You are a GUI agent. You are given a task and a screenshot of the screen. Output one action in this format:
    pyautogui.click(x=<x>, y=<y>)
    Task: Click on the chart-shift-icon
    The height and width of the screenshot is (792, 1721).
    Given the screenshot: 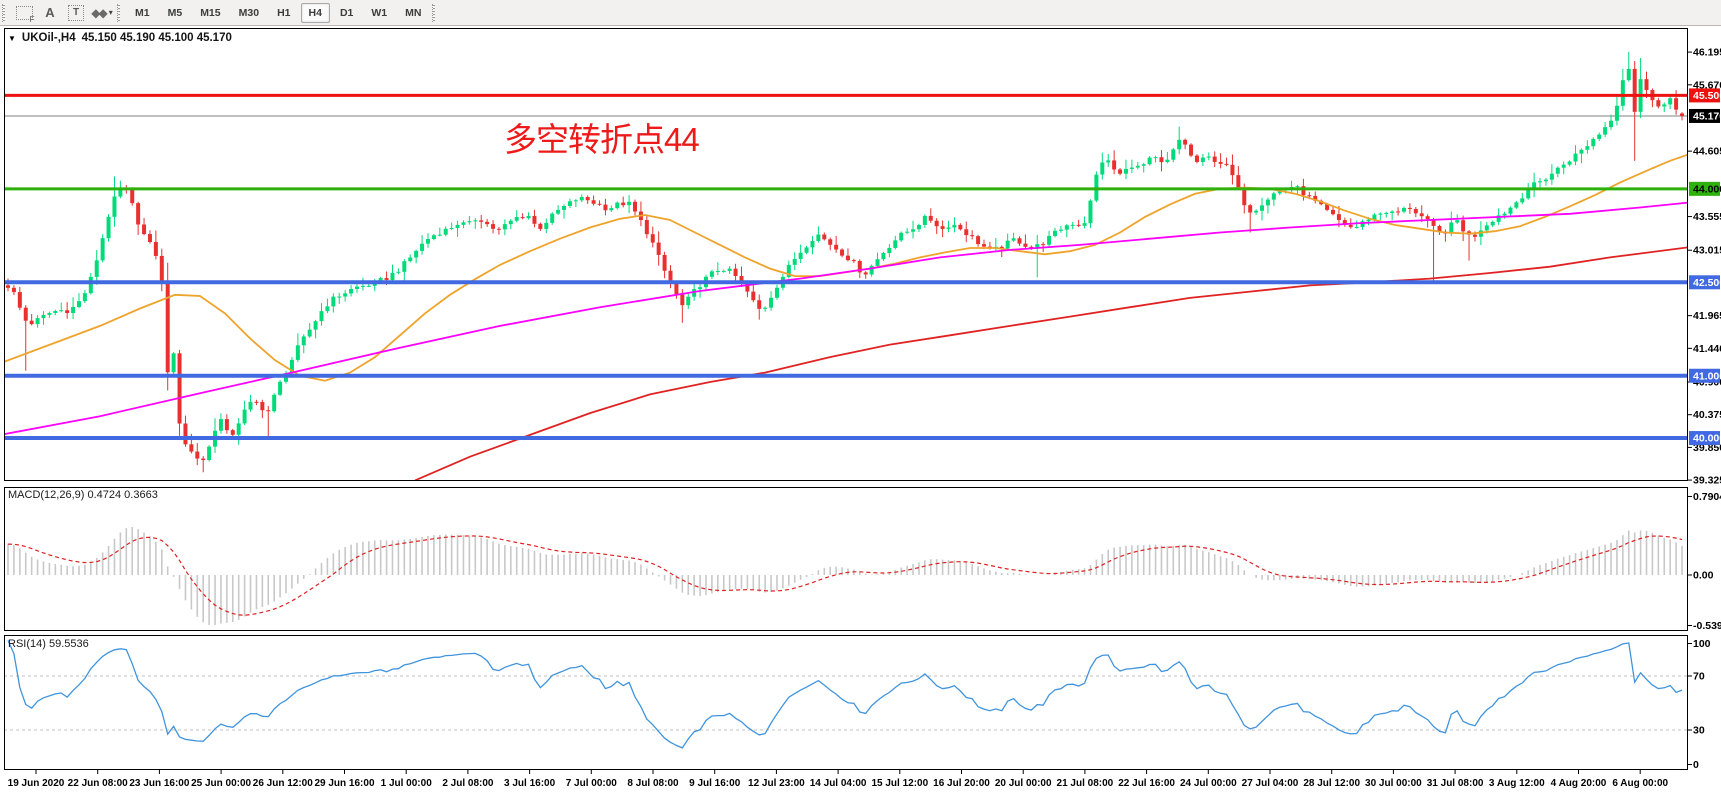 What is the action you would take?
    pyautogui.click(x=25, y=14)
    